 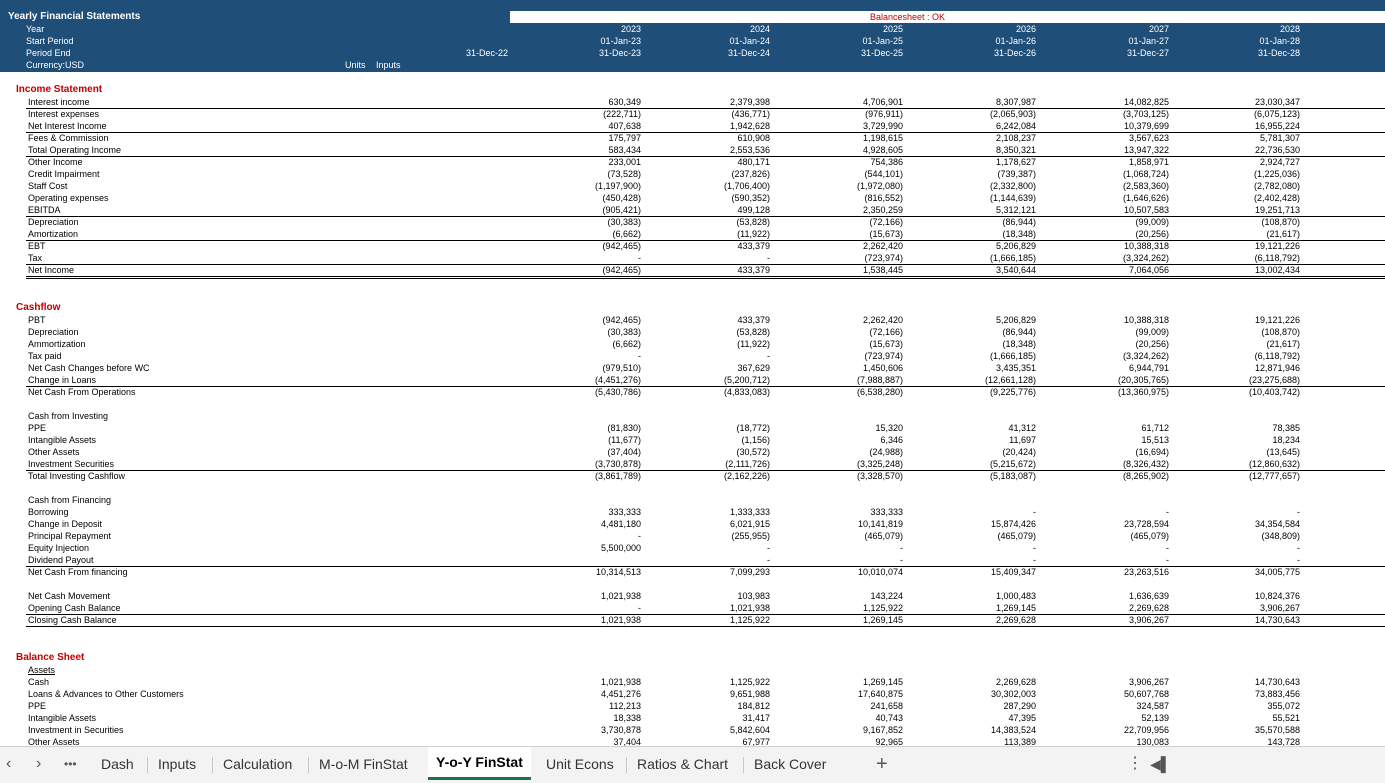 I want to click on value-cell: 333,333, so click(x=886, y=512).